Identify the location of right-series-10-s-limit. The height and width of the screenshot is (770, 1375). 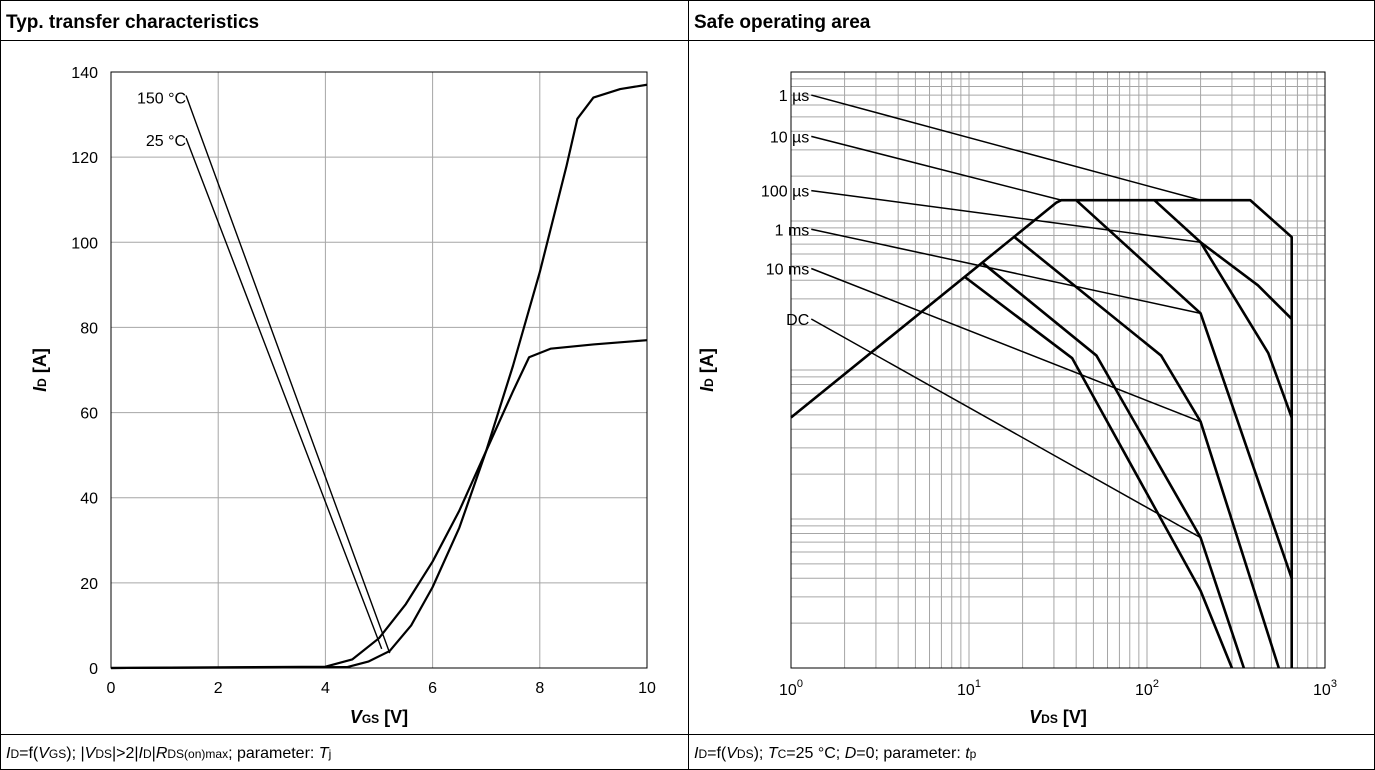
(1223, 308).